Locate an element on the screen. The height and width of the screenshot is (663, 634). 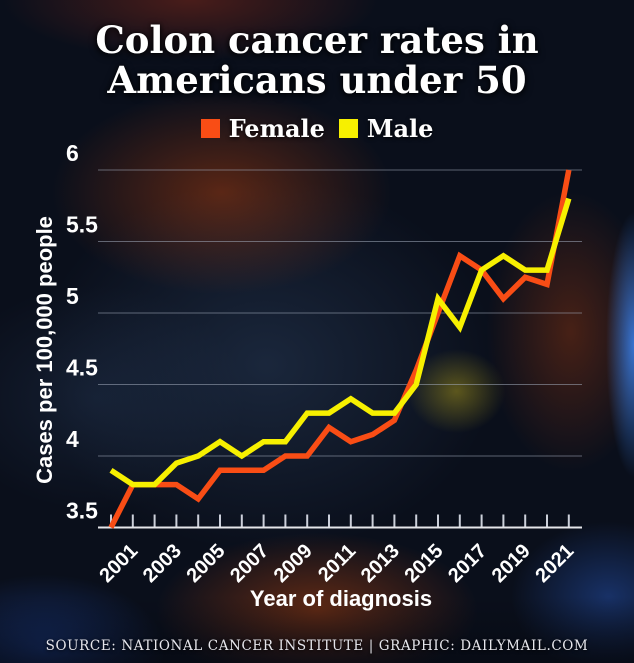
legend-item-male: Male is located at coordinates (386, 128).